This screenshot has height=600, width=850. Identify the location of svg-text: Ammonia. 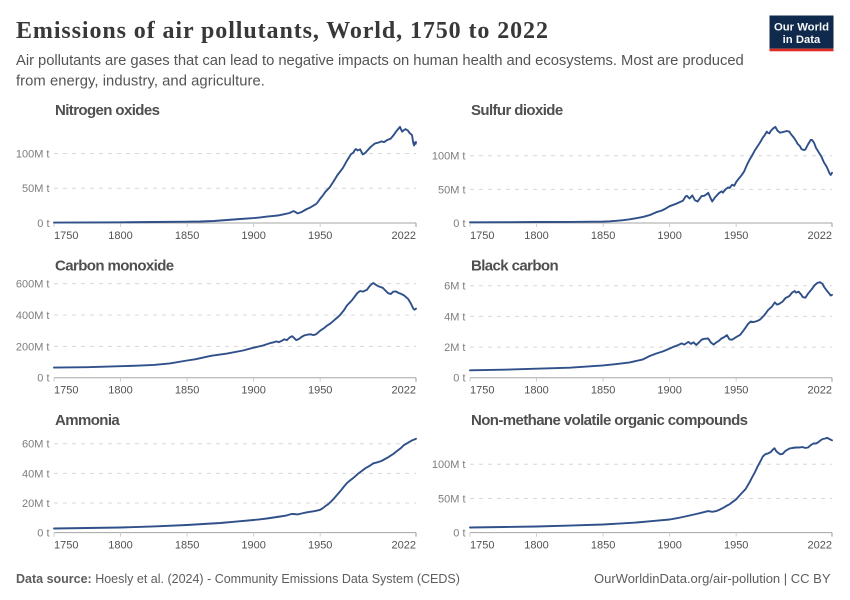
(87, 420).